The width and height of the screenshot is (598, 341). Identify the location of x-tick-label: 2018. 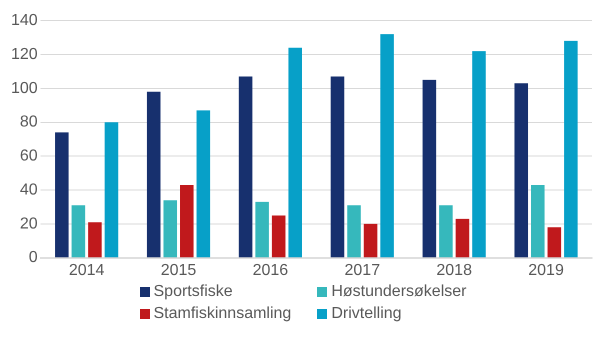
(454, 270).